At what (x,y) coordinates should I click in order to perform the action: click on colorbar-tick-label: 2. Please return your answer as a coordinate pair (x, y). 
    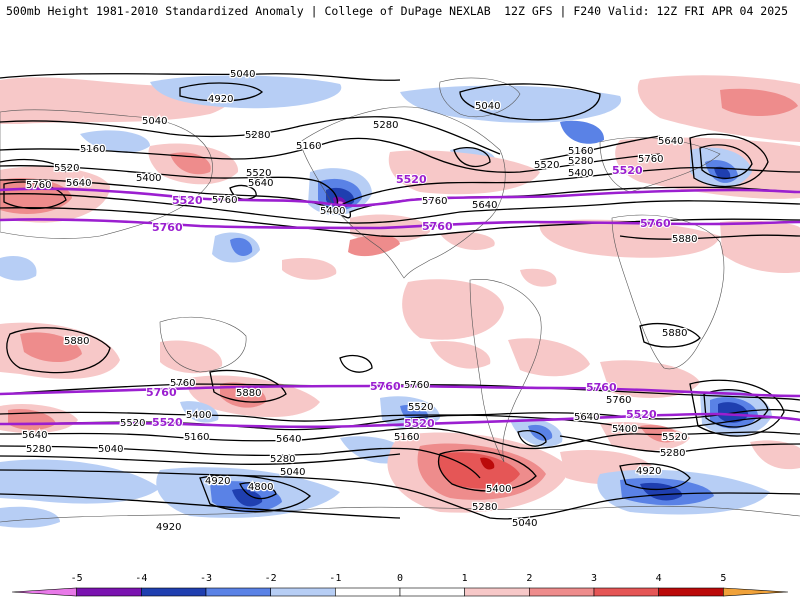
    Looking at the image, I should click on (529, 578).